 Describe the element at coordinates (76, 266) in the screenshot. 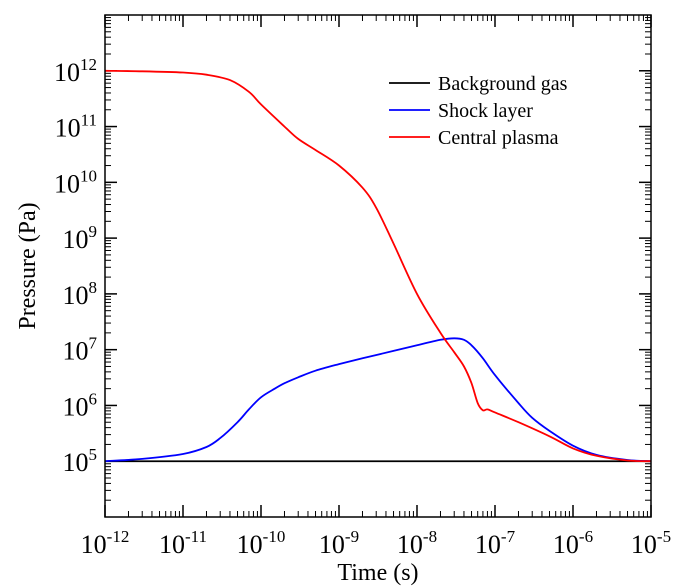

I see `y-tick-labels: 10⁵ 10⁶ 10⁷ 10⁸ 10⁹ 10¹⁰ 10¹¹ 10¹²` at that location.